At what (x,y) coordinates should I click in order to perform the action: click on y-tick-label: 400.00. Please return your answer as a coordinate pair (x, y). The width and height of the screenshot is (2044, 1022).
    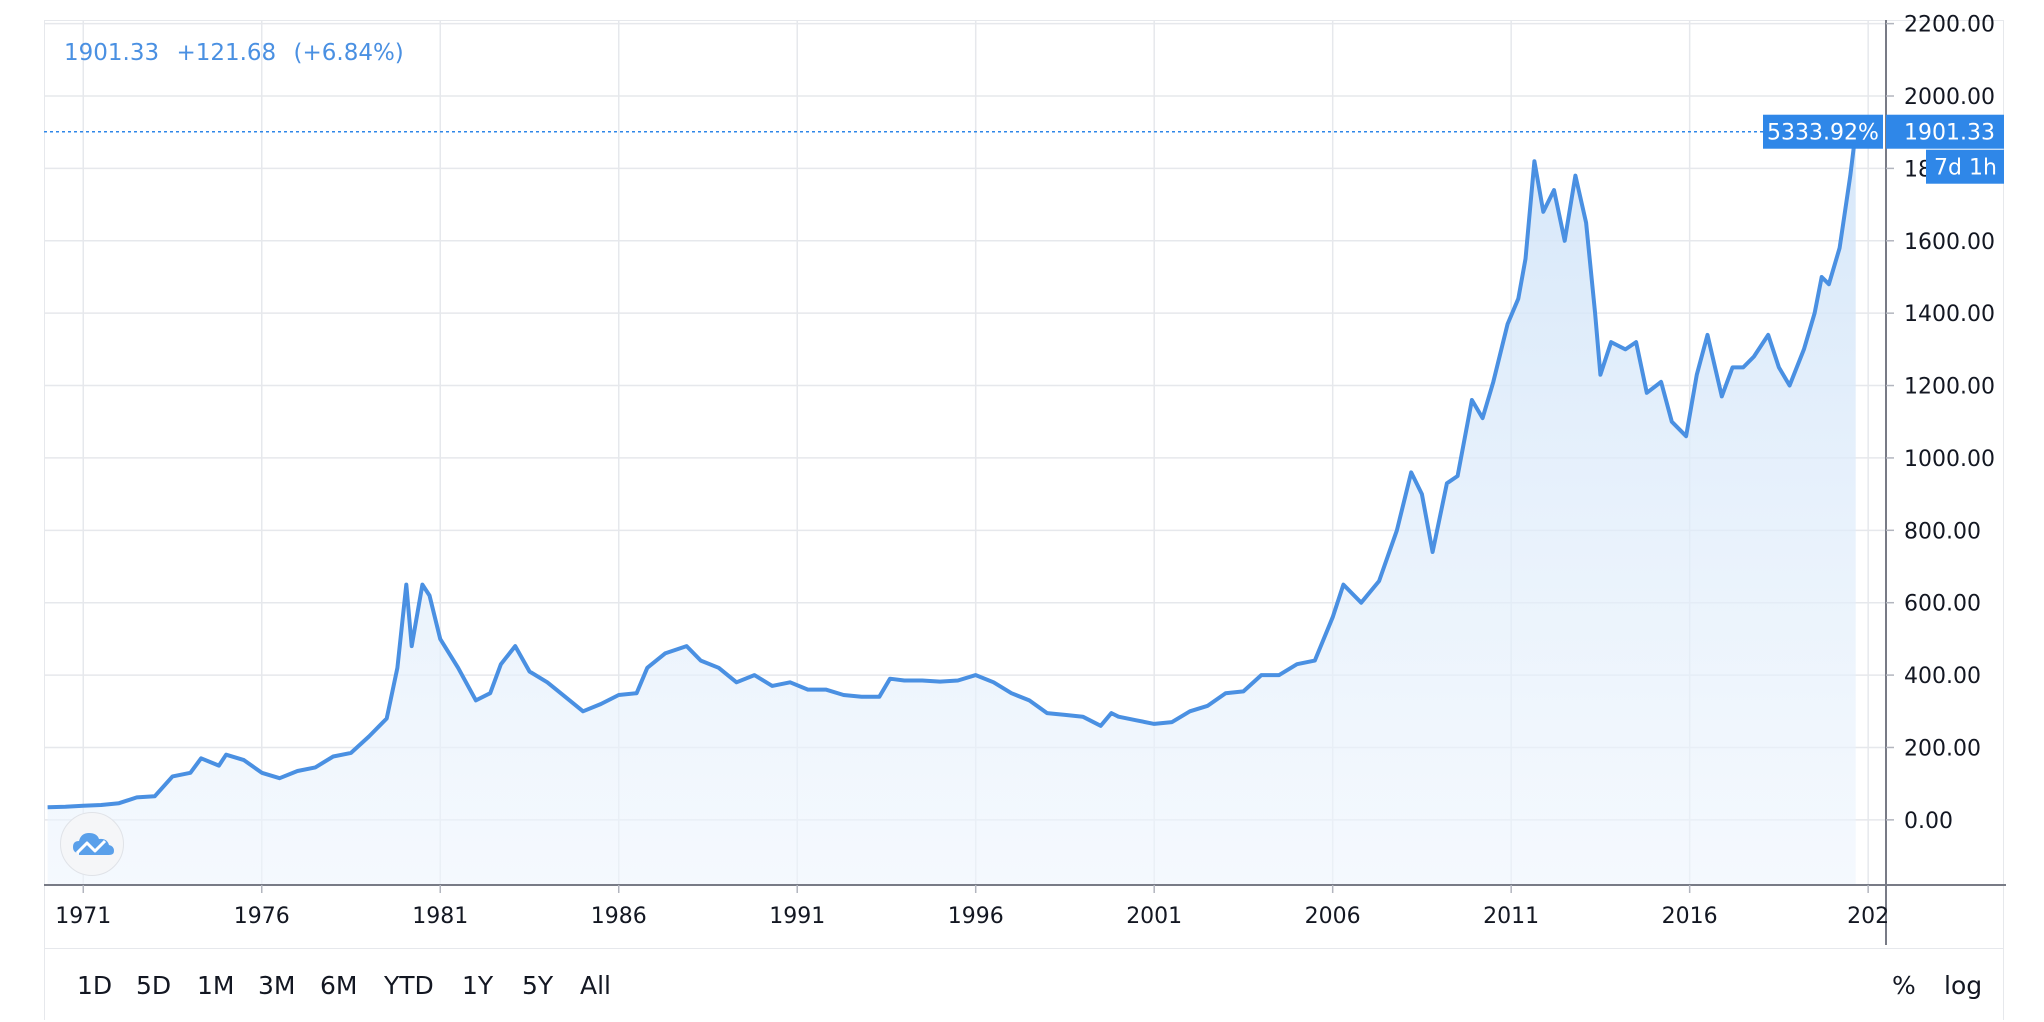
    Looking at the image, I should click on (1942, 676).